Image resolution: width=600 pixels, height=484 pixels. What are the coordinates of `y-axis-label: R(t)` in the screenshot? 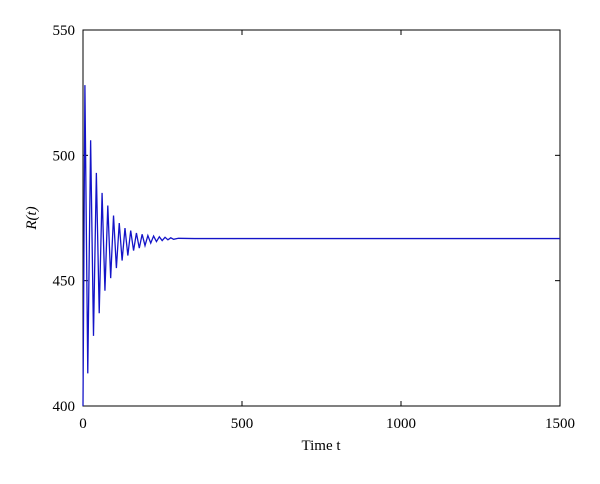 It's located at (32, 218).